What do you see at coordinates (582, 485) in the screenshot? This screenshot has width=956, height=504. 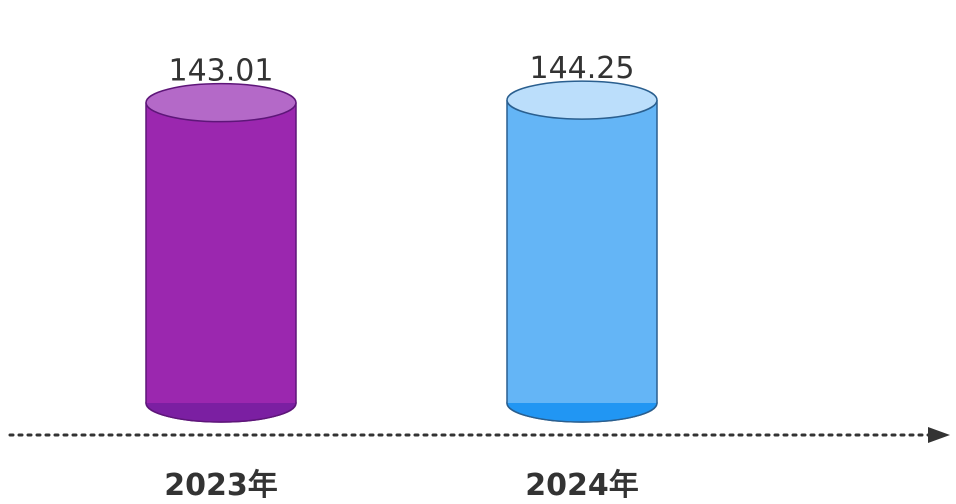 I see `category-label: 2024年` at bounding box center [582, 485].